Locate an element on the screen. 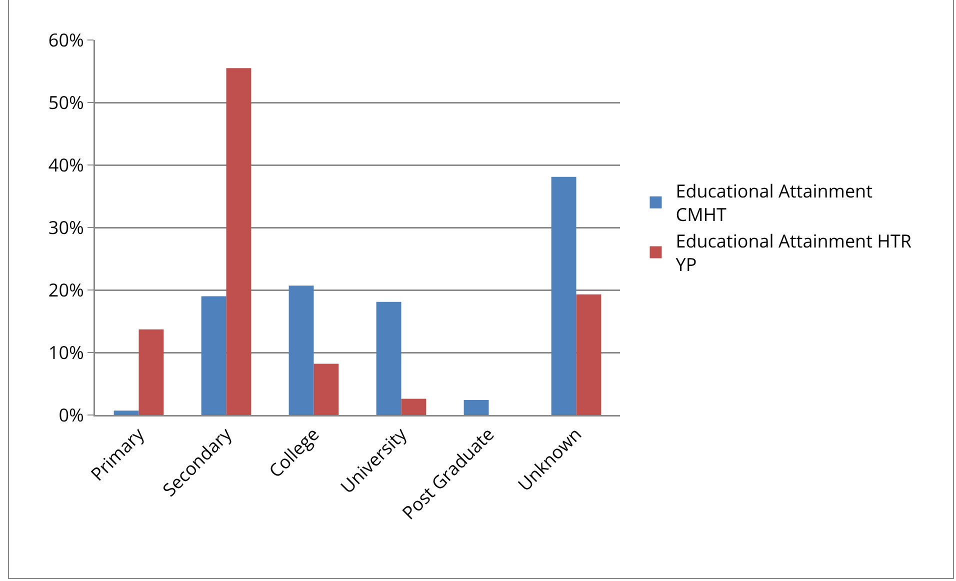 This screenshot has height=581, width=956. y-tick-label: 10% is located at coordinates (66, 352).